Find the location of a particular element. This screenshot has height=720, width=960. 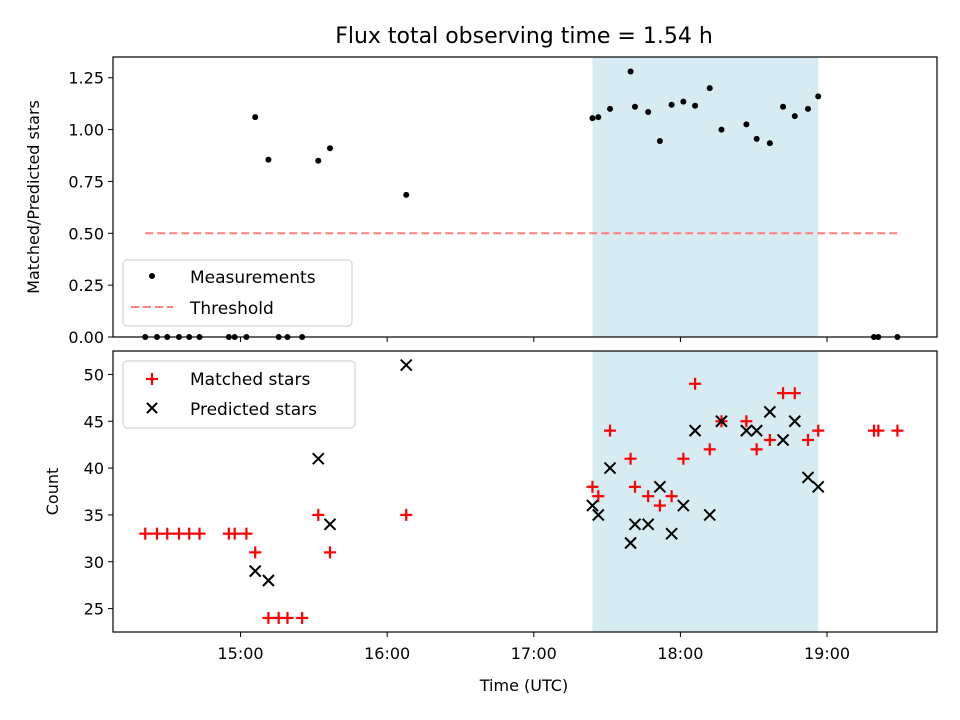

bottom-legend-box is located at coordinates (239, 394).